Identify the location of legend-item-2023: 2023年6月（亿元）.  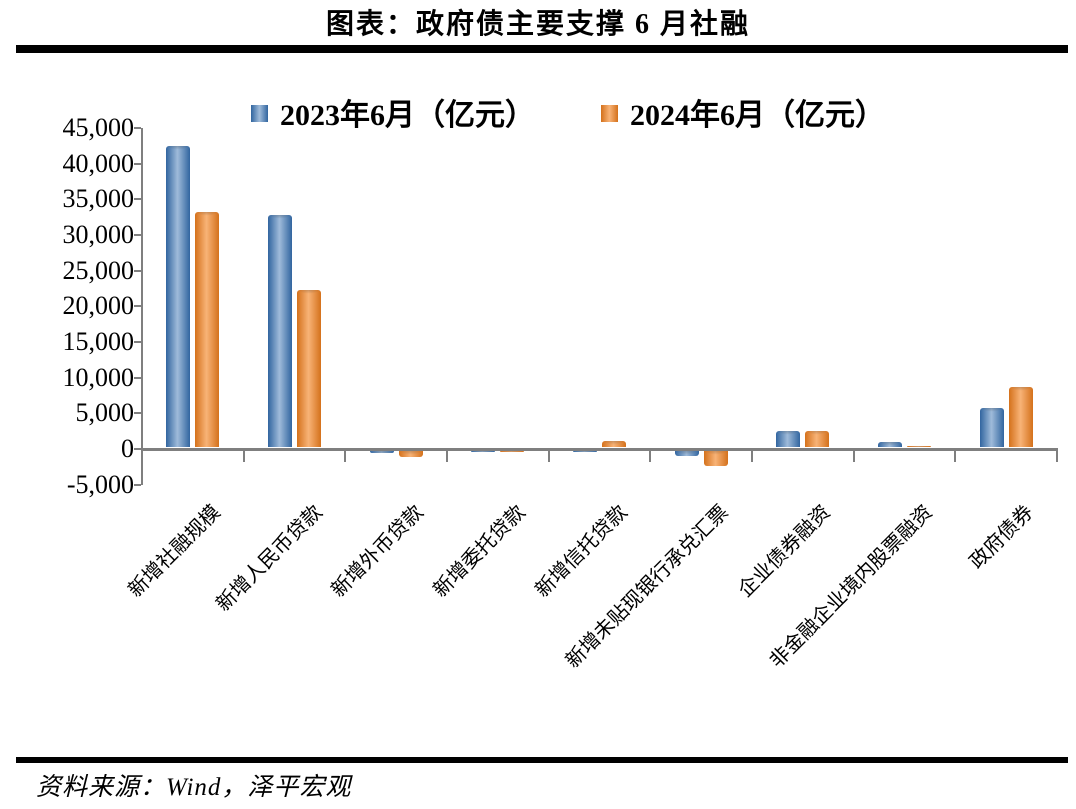
(393, 112).